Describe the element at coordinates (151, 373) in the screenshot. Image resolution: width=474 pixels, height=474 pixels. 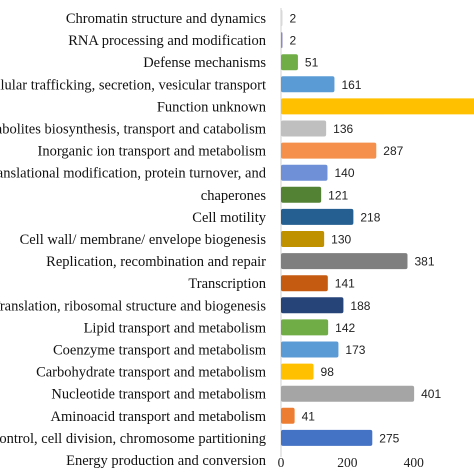
I see `category-label: Carbohydrate transport and metabolism` at that location.